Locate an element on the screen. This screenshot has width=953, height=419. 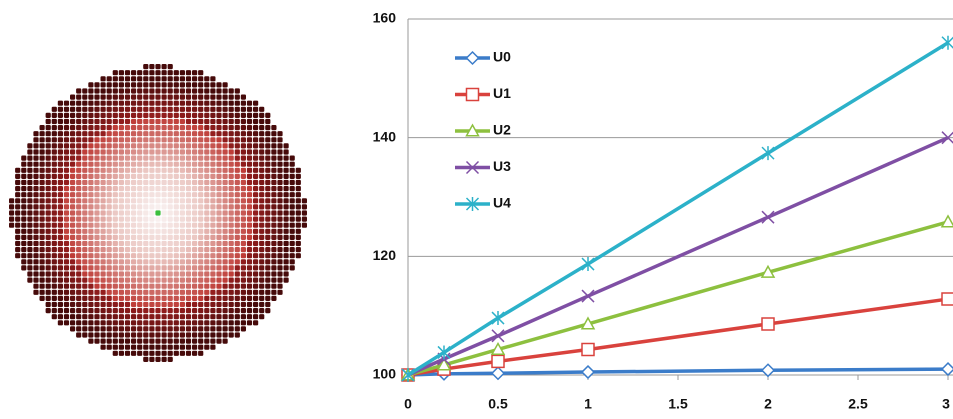
data-point is located at coordinates (768, 153).